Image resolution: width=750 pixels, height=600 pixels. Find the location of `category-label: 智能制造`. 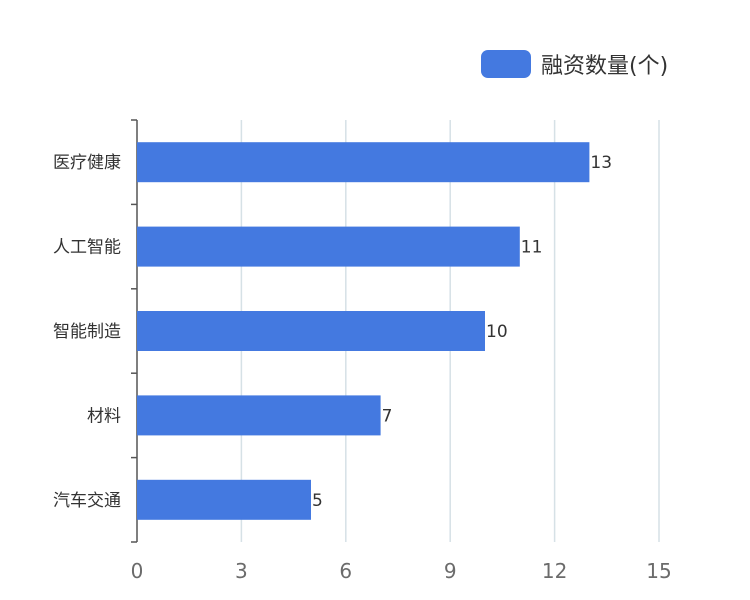

category-label: 智能制造 is located at coordinates (87, 332).